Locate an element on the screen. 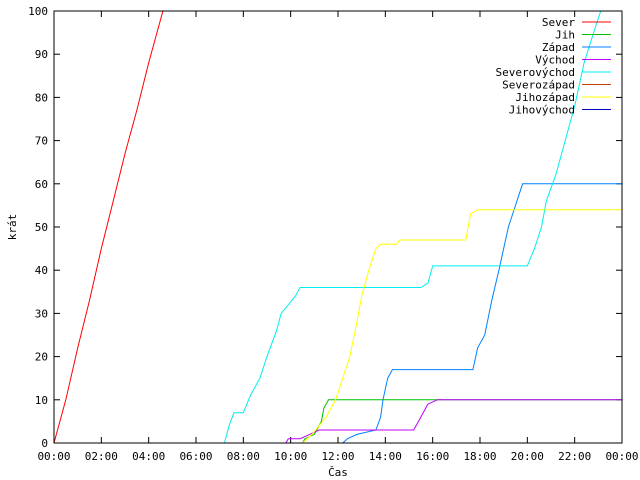 The width and height of the screenshot is (640, 480). x-tick-label: 14:00 is located at coordinates (385, 456).